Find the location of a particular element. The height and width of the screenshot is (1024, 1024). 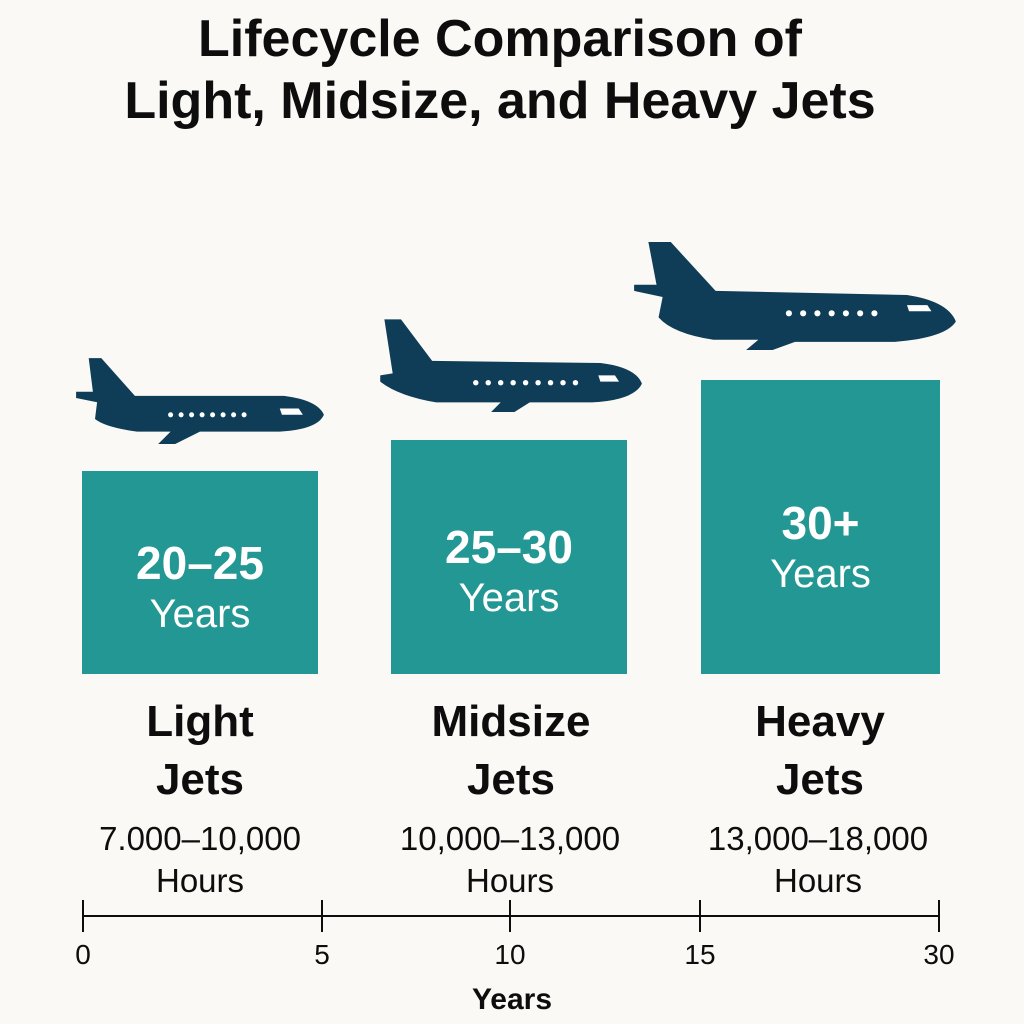

chart-title-line-1: Lifecycle Comparison of is located at coordinates (500, 39).